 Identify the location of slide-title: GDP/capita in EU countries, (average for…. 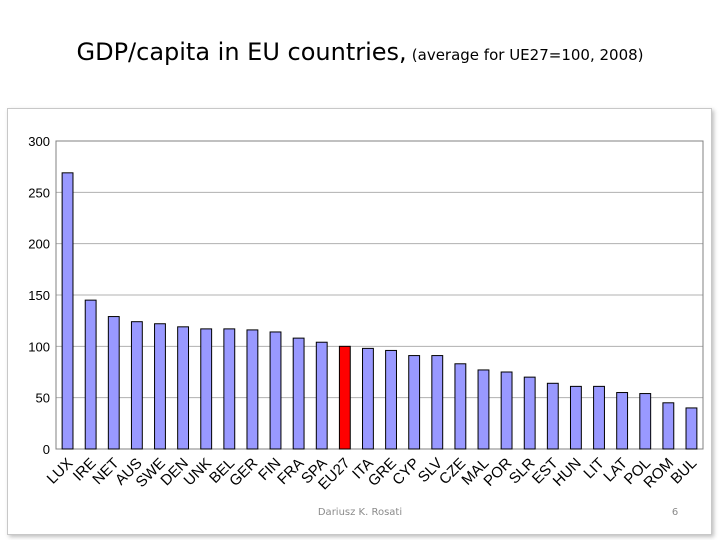
(360, 52).